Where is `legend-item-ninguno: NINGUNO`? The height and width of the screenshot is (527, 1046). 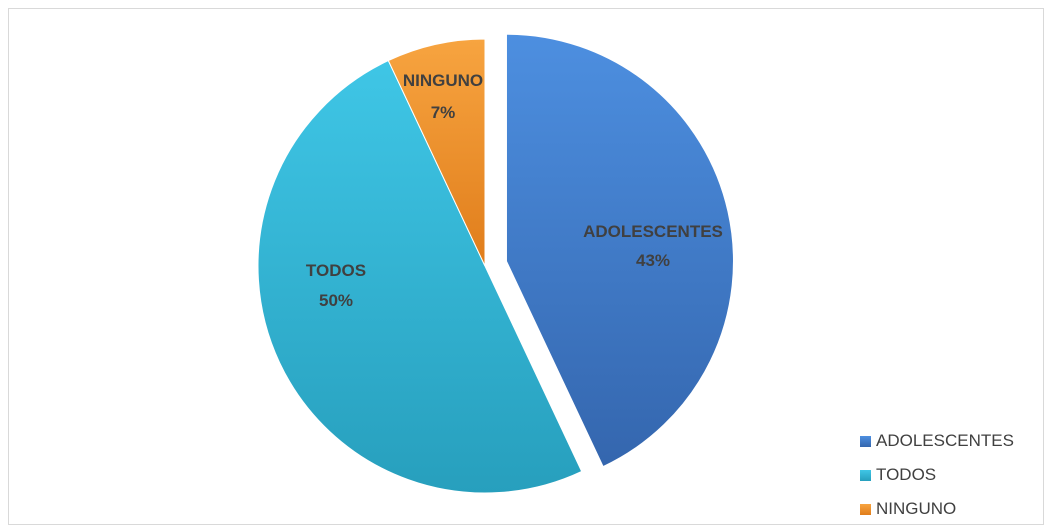 legend-item-ninguno: NINGUNO is located at coordinates (950, 509).